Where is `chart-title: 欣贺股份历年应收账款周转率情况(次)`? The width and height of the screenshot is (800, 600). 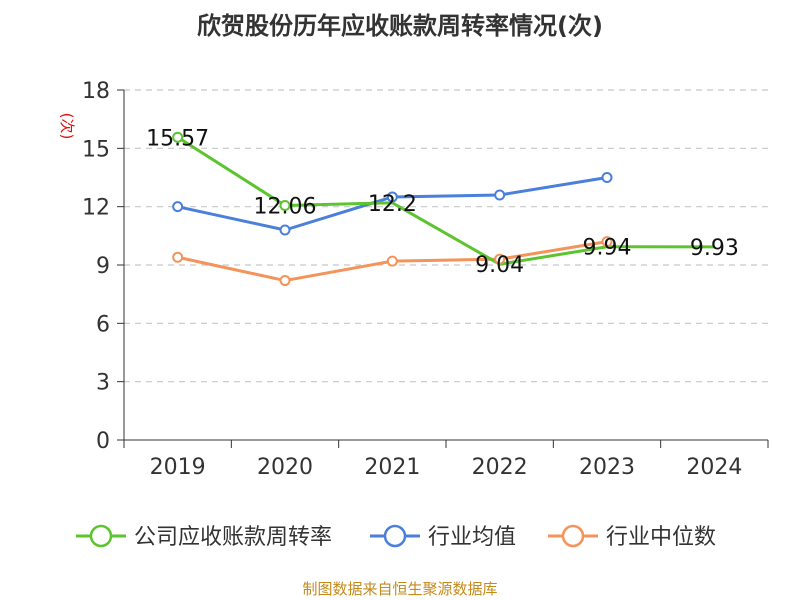 chart-title: 欣贺股份历年应收账款周转率情况(次) is located at coordinates (400, 26).